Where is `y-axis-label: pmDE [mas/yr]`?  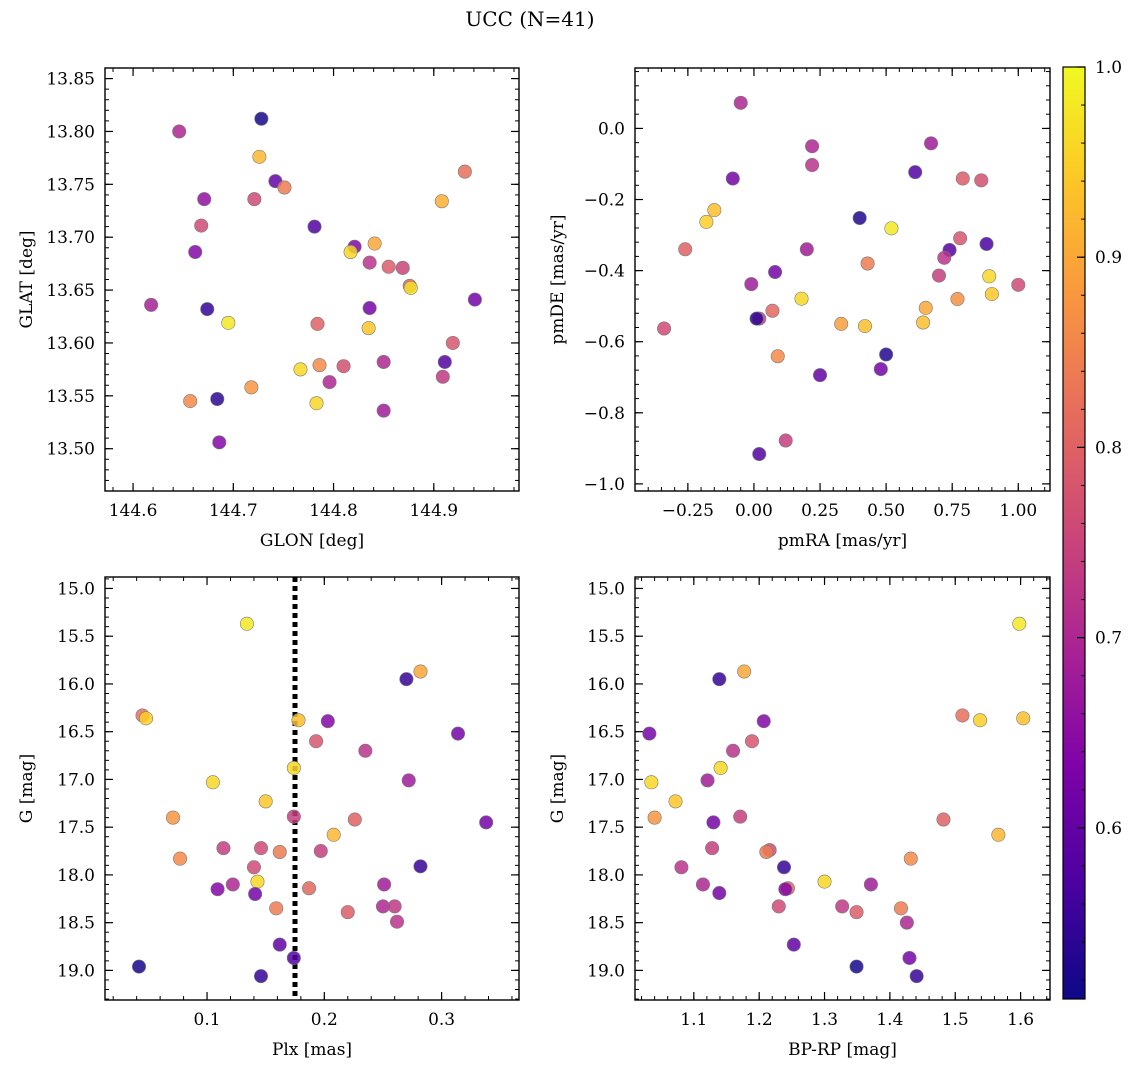 y-axis-label: pmDE [mas/yr] is located at coordinates (558, 279).